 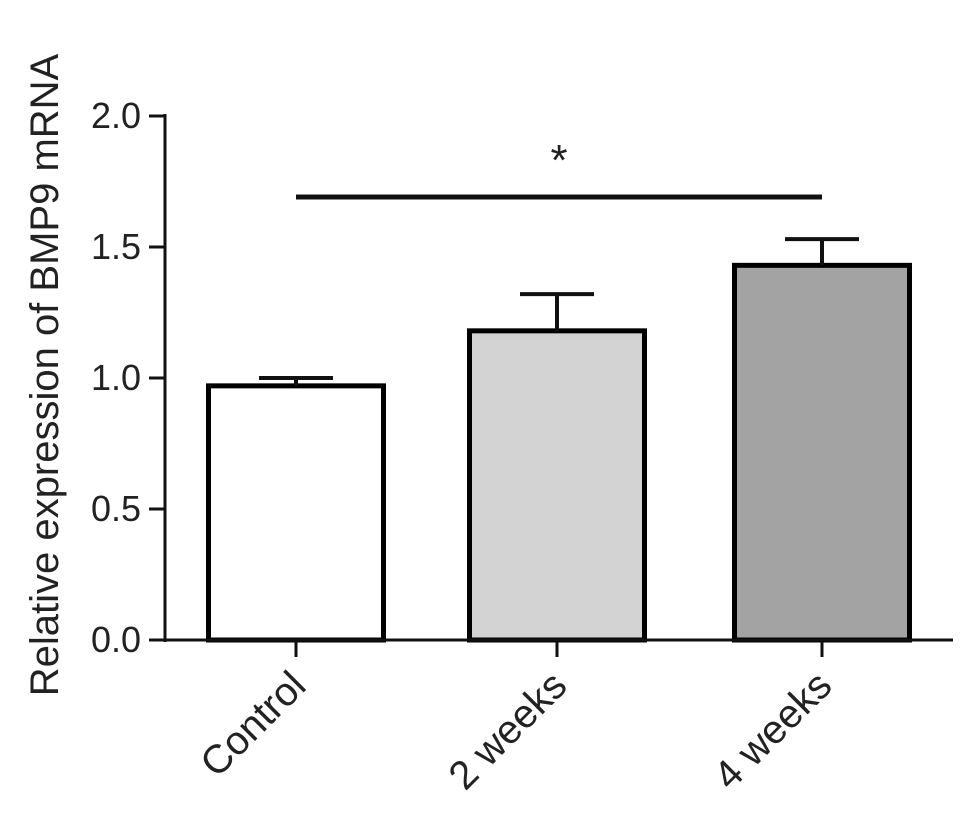 What do you see at coordinates (772, 730) in the screenshot?
I see `x-category-label-2: 4 weeks` at bounding box center [772, 730].